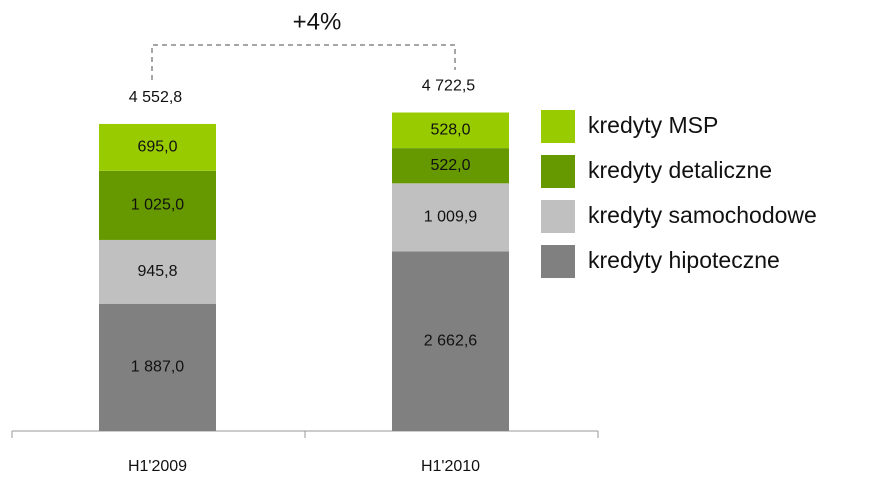  I want to click on value-label: 695,0, so click(157, 147).